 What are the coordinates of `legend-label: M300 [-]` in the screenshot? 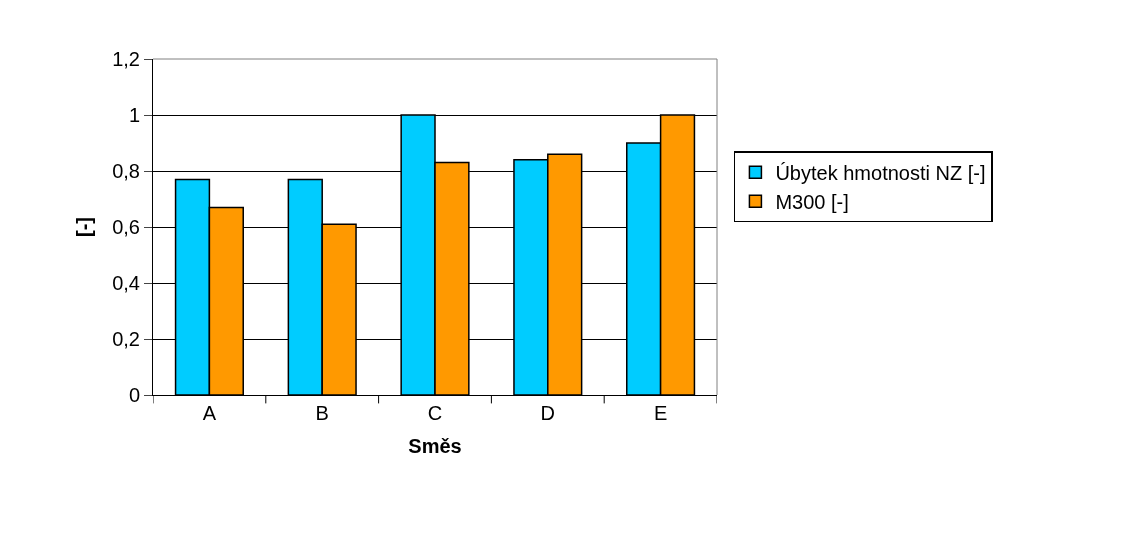 It's located at (812, 201).